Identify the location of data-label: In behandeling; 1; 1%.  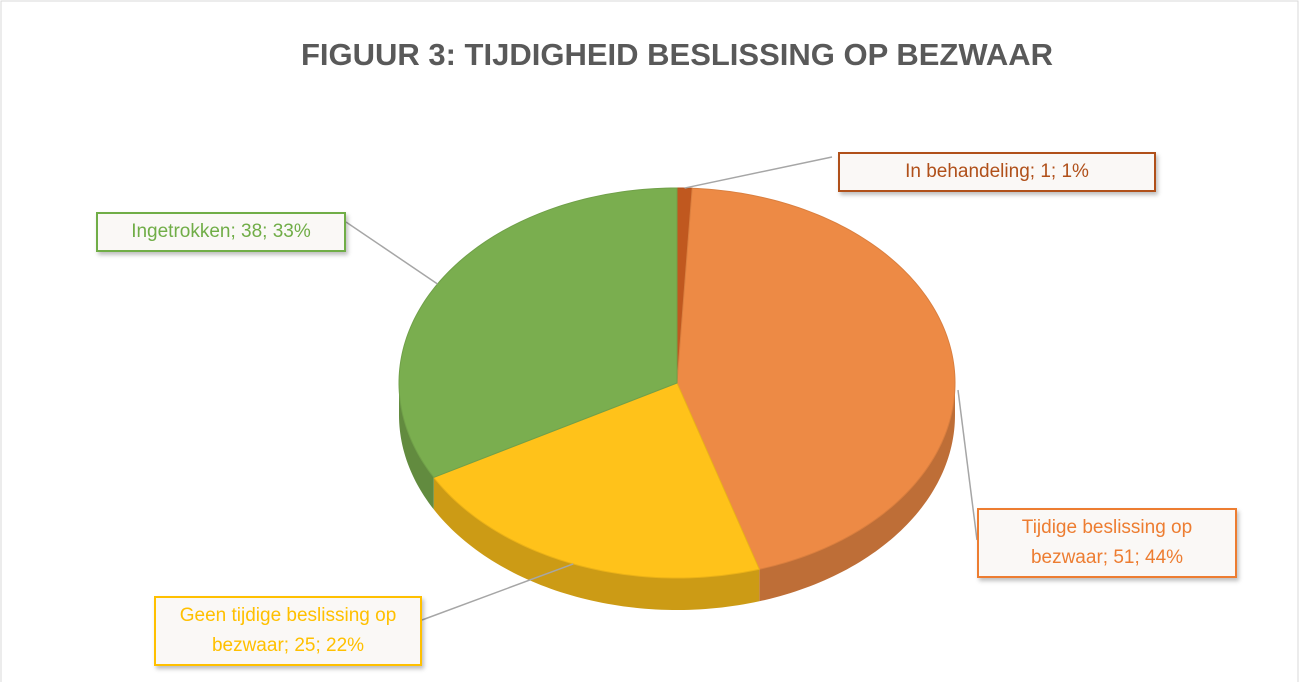
(997, 172).